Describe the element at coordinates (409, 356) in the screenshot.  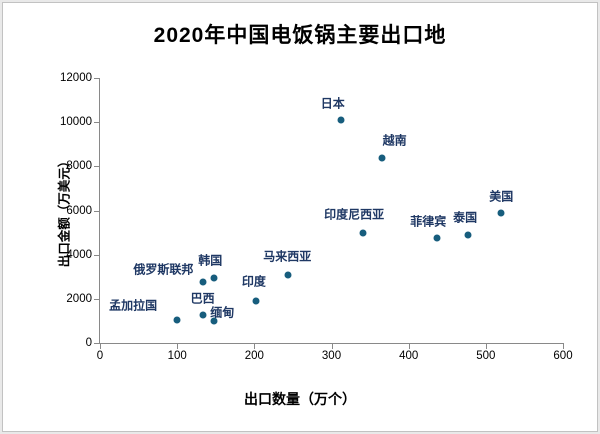
I see `x-axis-tick-label: 400` at that location.